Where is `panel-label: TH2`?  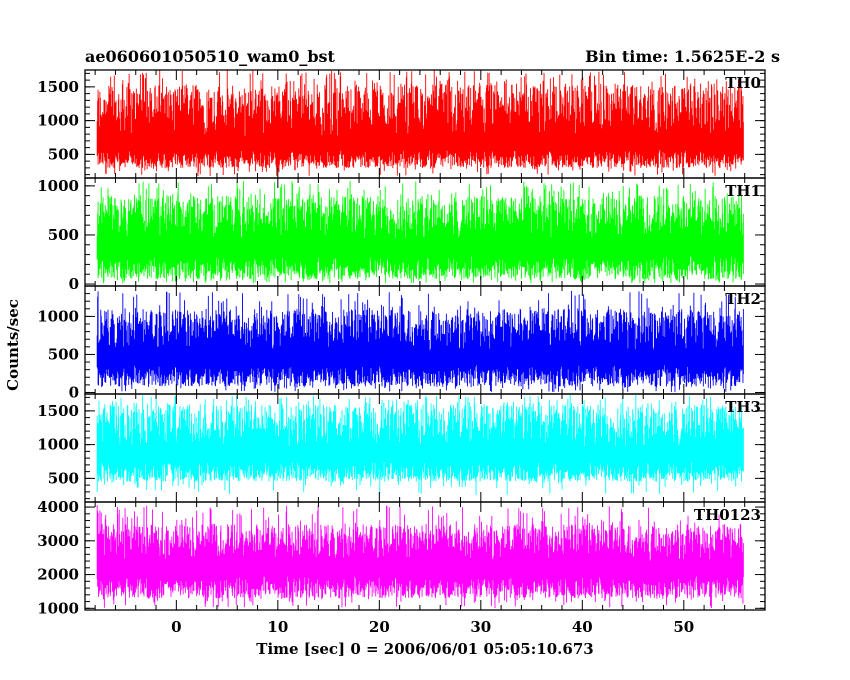
panel-label: TH2 is located at coordinates (743, 299).